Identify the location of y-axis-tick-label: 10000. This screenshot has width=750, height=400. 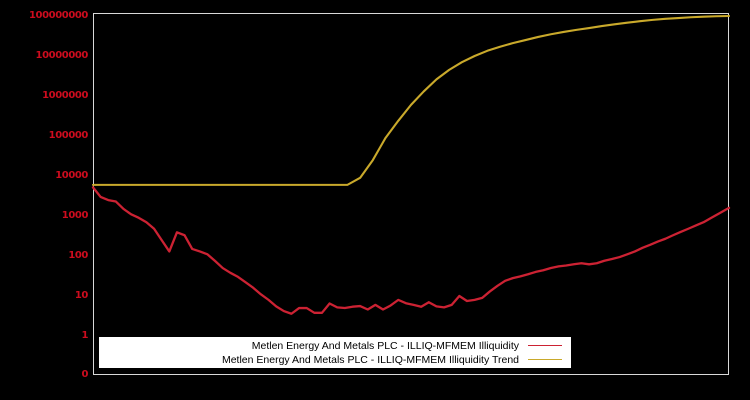
(71, 175).